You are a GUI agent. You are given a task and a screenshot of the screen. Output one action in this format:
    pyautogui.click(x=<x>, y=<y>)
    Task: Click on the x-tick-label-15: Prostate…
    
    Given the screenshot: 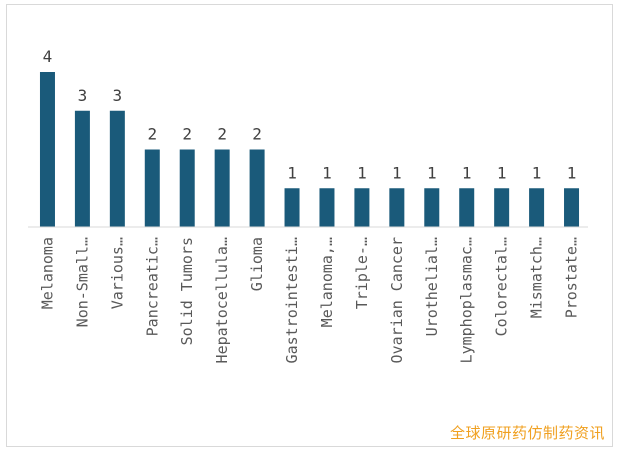 What is the action you would take?
    pyautogui.click(x=572, y=277)
    